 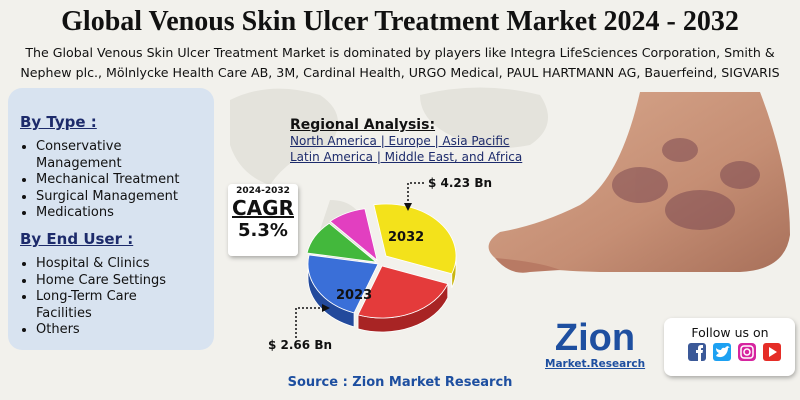 I want to click on logo: Zion Market.Research, so click(x=595, y=344).